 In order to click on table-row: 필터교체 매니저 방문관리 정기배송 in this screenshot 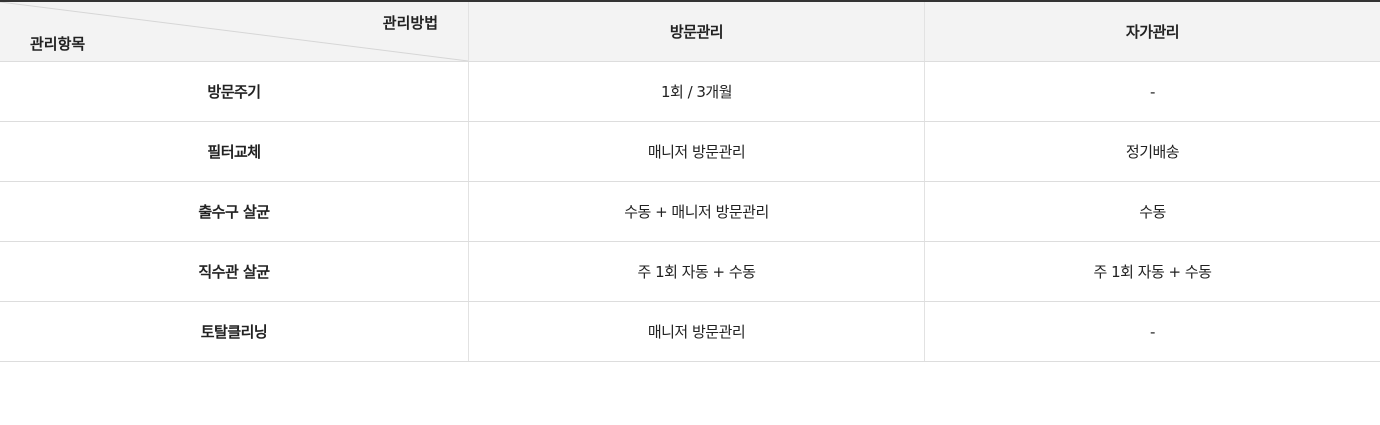, I will do `click(690, 152)`.